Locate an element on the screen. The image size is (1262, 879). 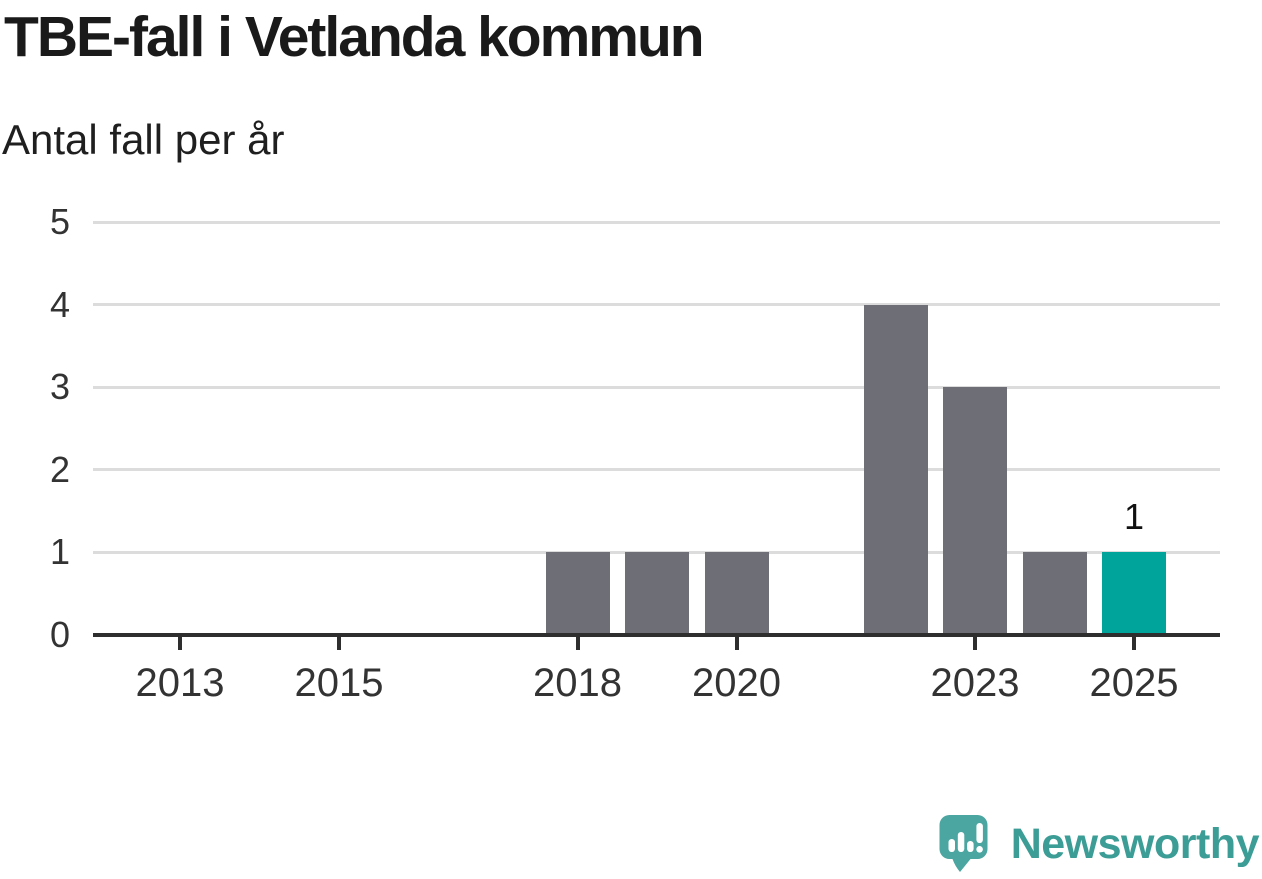
y-tick-label: 1 is located at coordinates (59, 552).